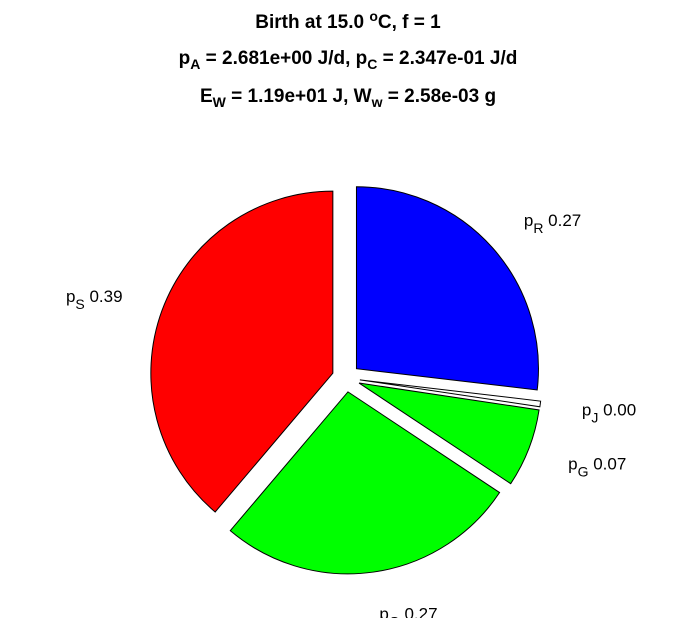  What do you see at coordinates (408, 611) in the screenshot?
I see `pie-label-3: pG 0.27` at bounding box center [408, 611].